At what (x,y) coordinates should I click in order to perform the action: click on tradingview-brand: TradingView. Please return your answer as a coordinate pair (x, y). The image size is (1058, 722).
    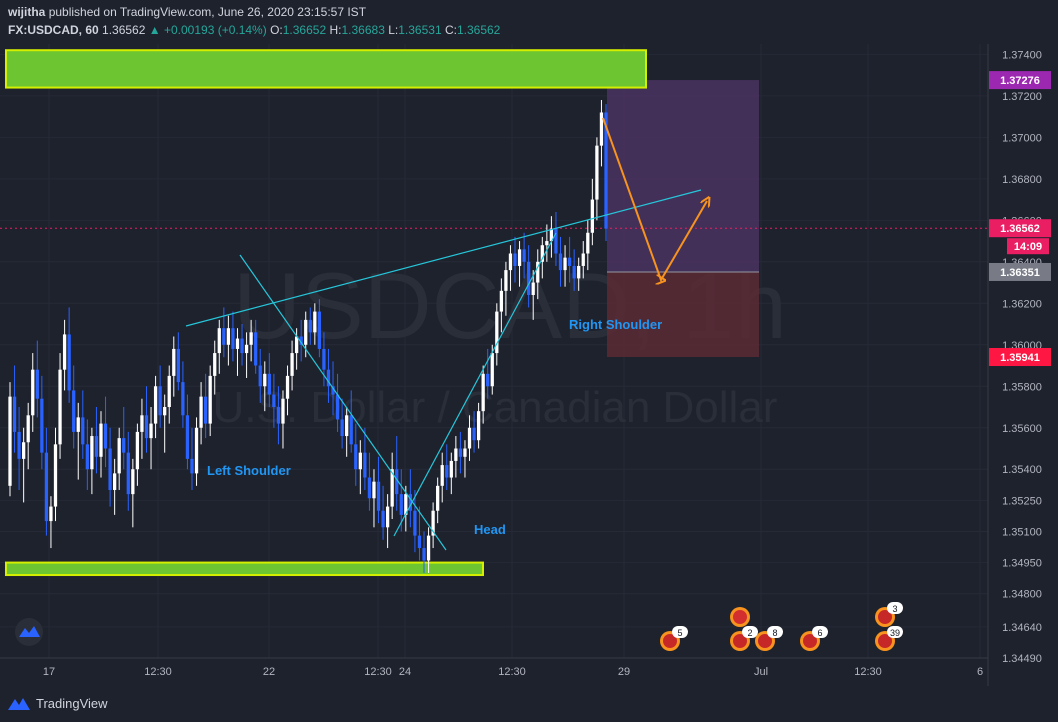
    Looking at the image, I should click on (58, 703).